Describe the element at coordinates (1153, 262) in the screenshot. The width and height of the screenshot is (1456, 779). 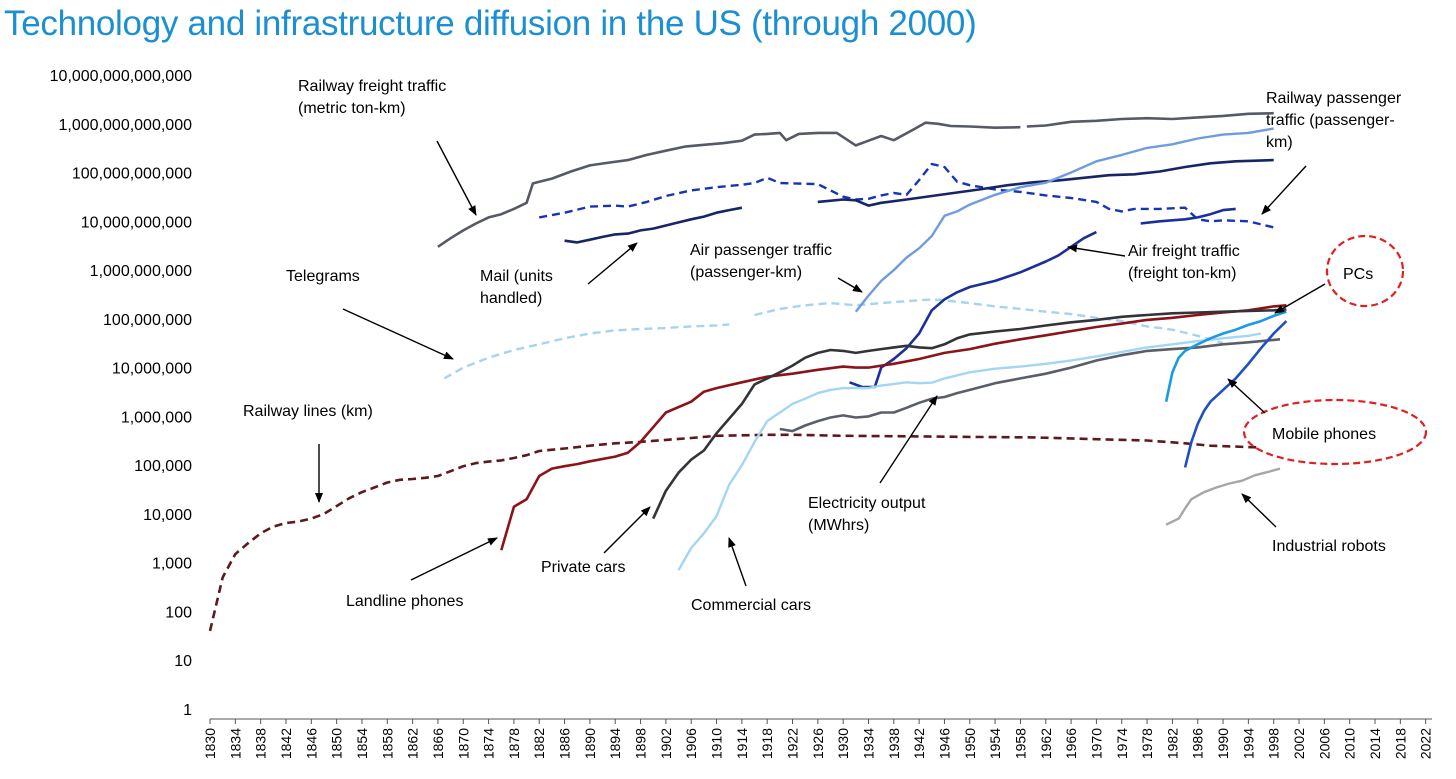
I see `annotation-air-freight: Air freight traffic (freight ton-km)` at that location.